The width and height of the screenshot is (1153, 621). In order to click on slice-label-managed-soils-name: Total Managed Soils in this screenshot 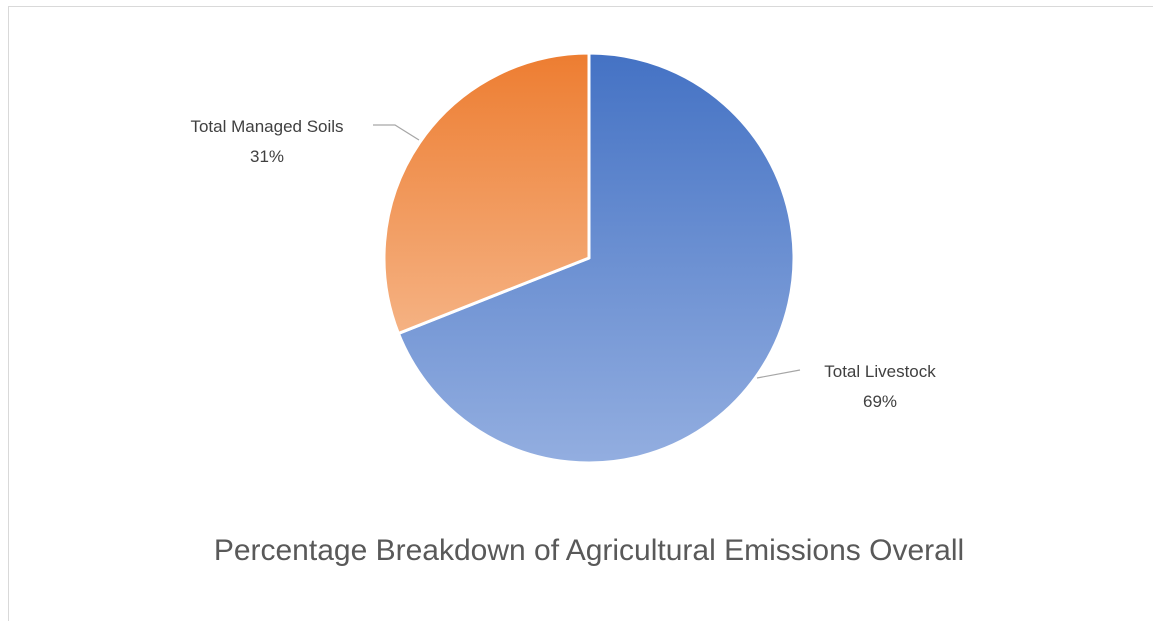, I will do `click(266, 126)`.